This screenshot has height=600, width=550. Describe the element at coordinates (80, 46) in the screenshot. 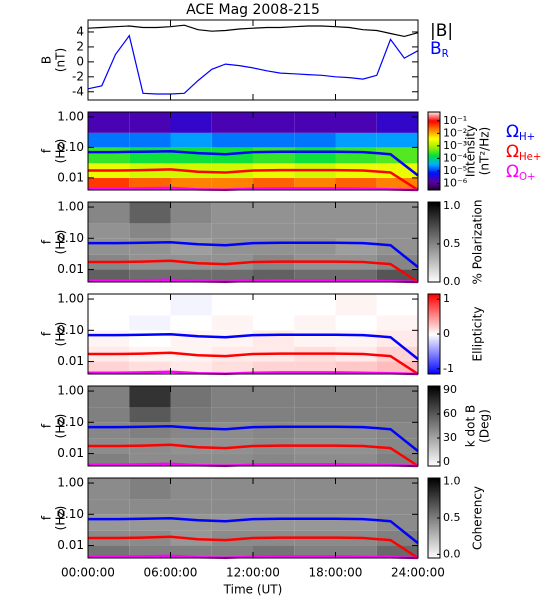

I see `y-tick-label: 2` at that location.